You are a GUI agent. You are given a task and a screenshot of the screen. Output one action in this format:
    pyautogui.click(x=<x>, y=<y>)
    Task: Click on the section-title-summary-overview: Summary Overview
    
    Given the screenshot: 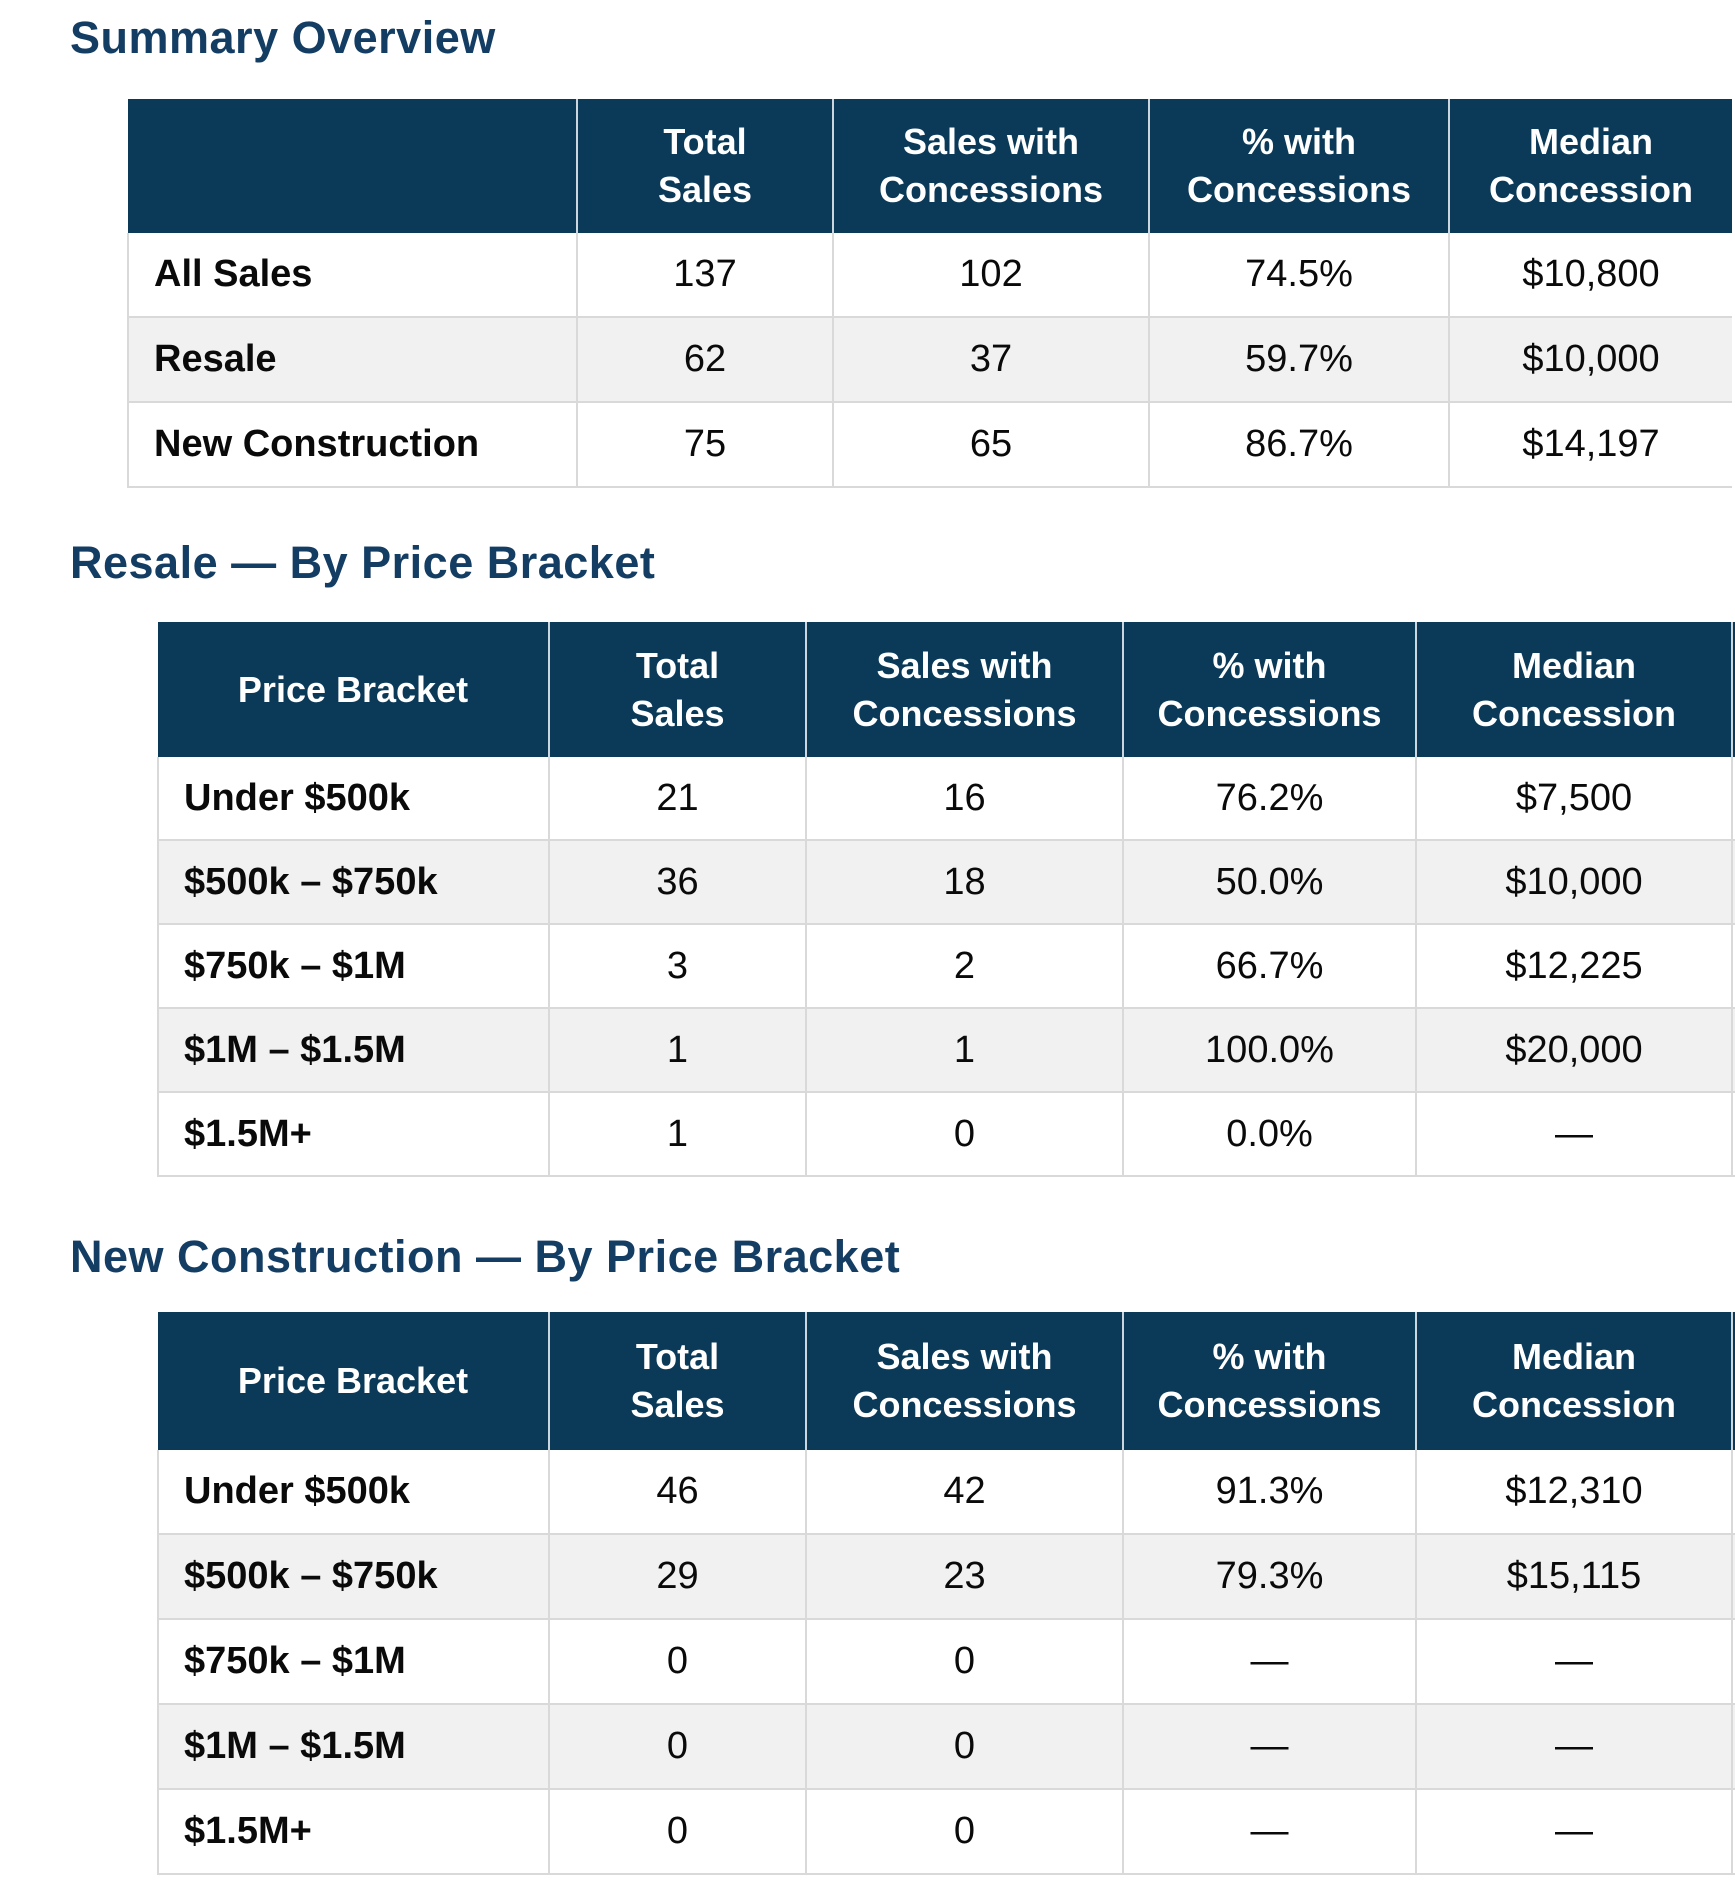 What is the action you would take?
    pyautogui.click(x=283, y=37)
    